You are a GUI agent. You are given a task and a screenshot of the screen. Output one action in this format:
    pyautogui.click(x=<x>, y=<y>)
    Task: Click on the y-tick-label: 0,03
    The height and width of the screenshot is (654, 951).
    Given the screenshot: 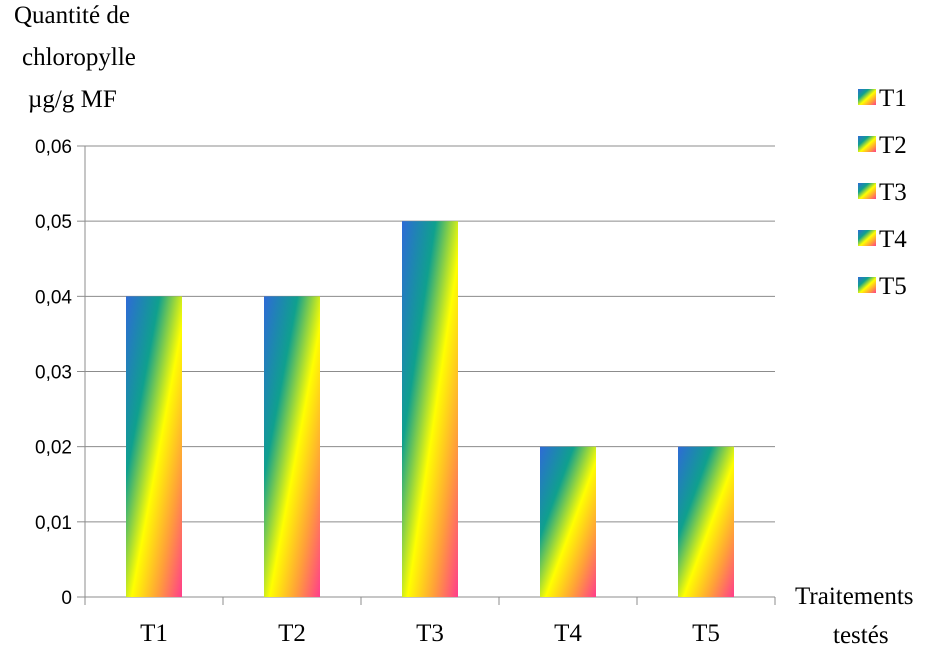 What is the action you would take?
    pyautogui.click(x=53, y=373)
    